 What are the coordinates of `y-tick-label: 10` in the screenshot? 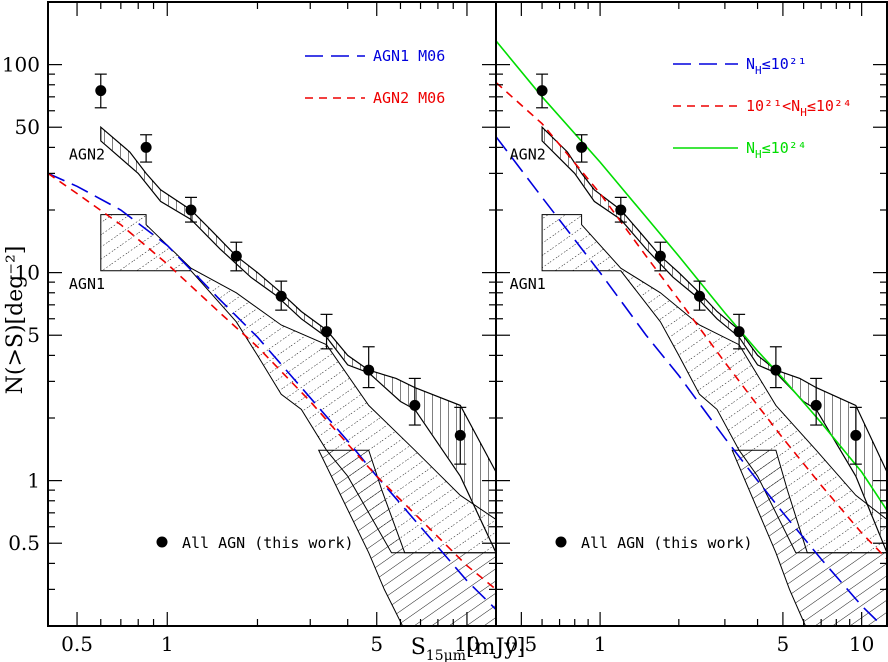 It's located at (27, 273).